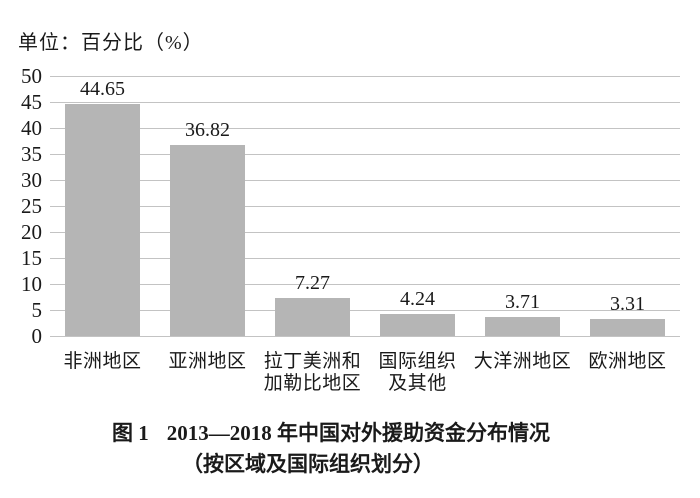  I want to click on y-tick-label: 25, so click(31, 206).